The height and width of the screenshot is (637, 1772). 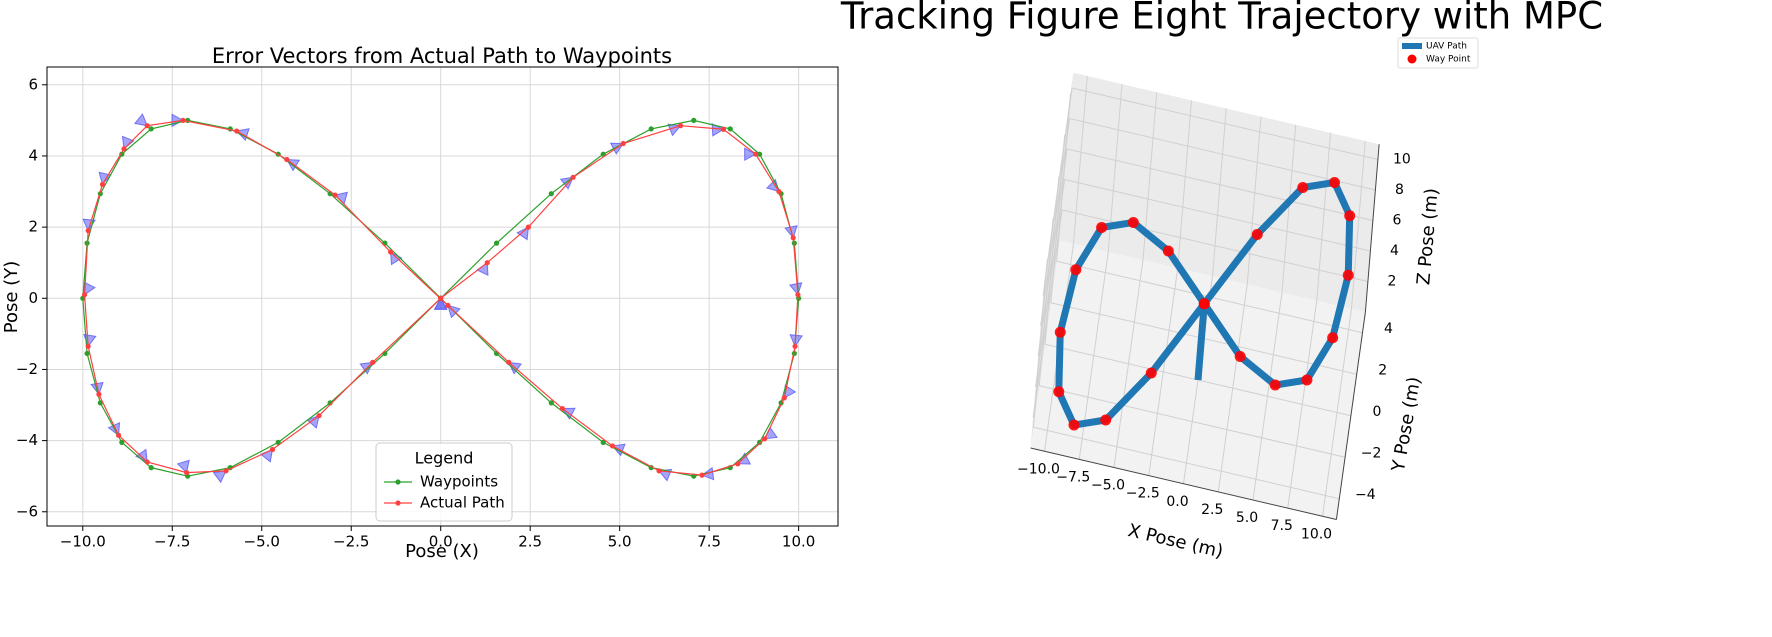 What do you see at coordinates (798, 542) in the screenshot?
I see `x-tick-label: 10.0` at bounding box center [798, 542].